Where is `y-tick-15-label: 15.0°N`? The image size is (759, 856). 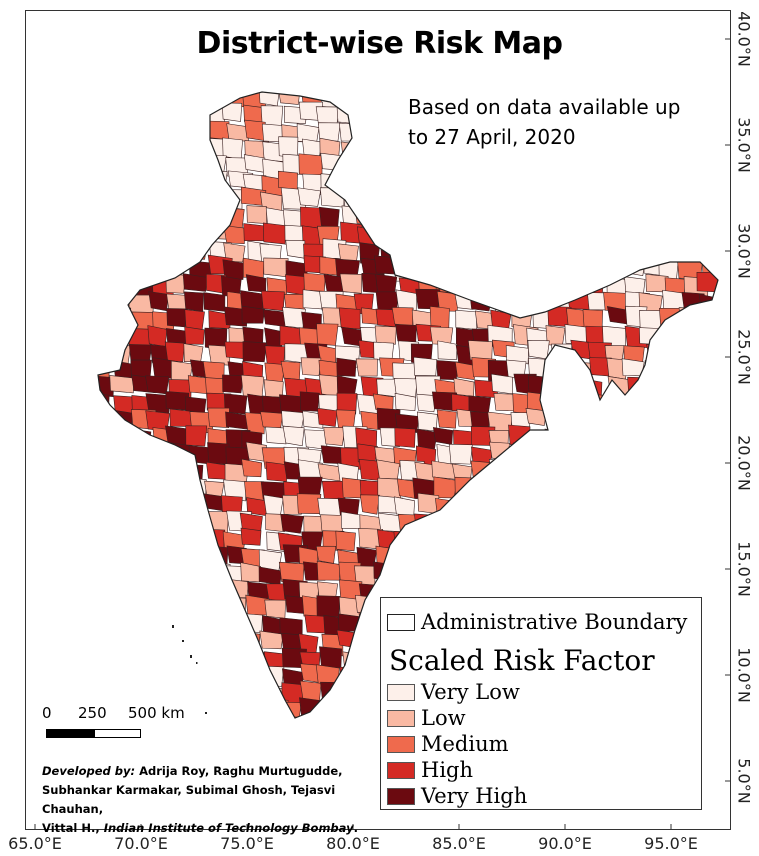 y-tick-15-label: 15.0°N is located at coordinates (744, 569).